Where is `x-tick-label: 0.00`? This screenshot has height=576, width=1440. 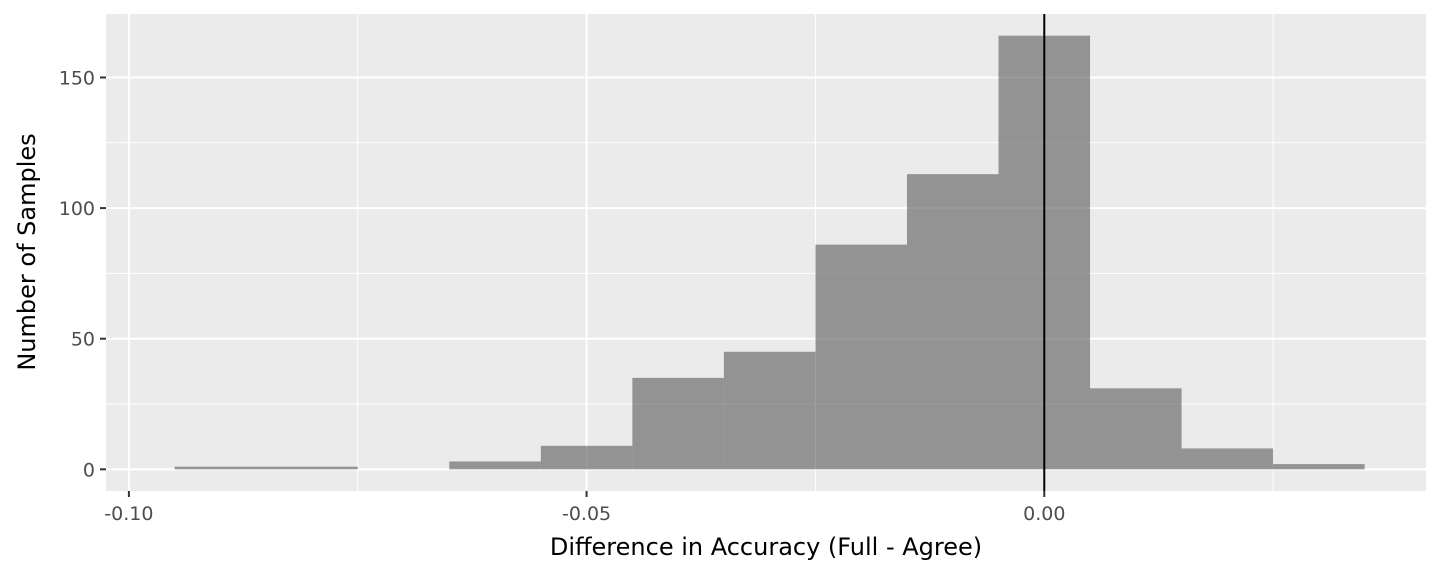 x-tick-label: 0.00 is located at coordinates (1044, 514).